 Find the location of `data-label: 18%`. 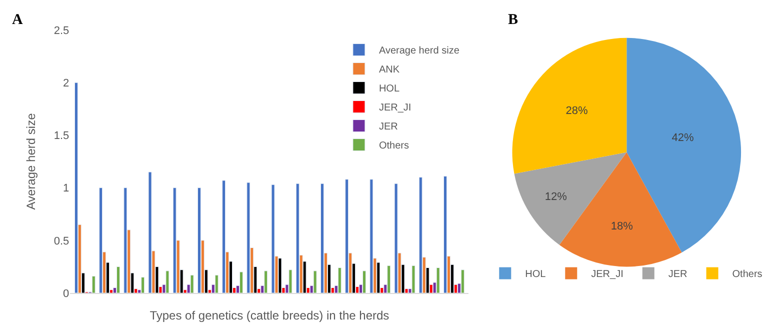

data-label: 18% is located at coordinates (622, 226).